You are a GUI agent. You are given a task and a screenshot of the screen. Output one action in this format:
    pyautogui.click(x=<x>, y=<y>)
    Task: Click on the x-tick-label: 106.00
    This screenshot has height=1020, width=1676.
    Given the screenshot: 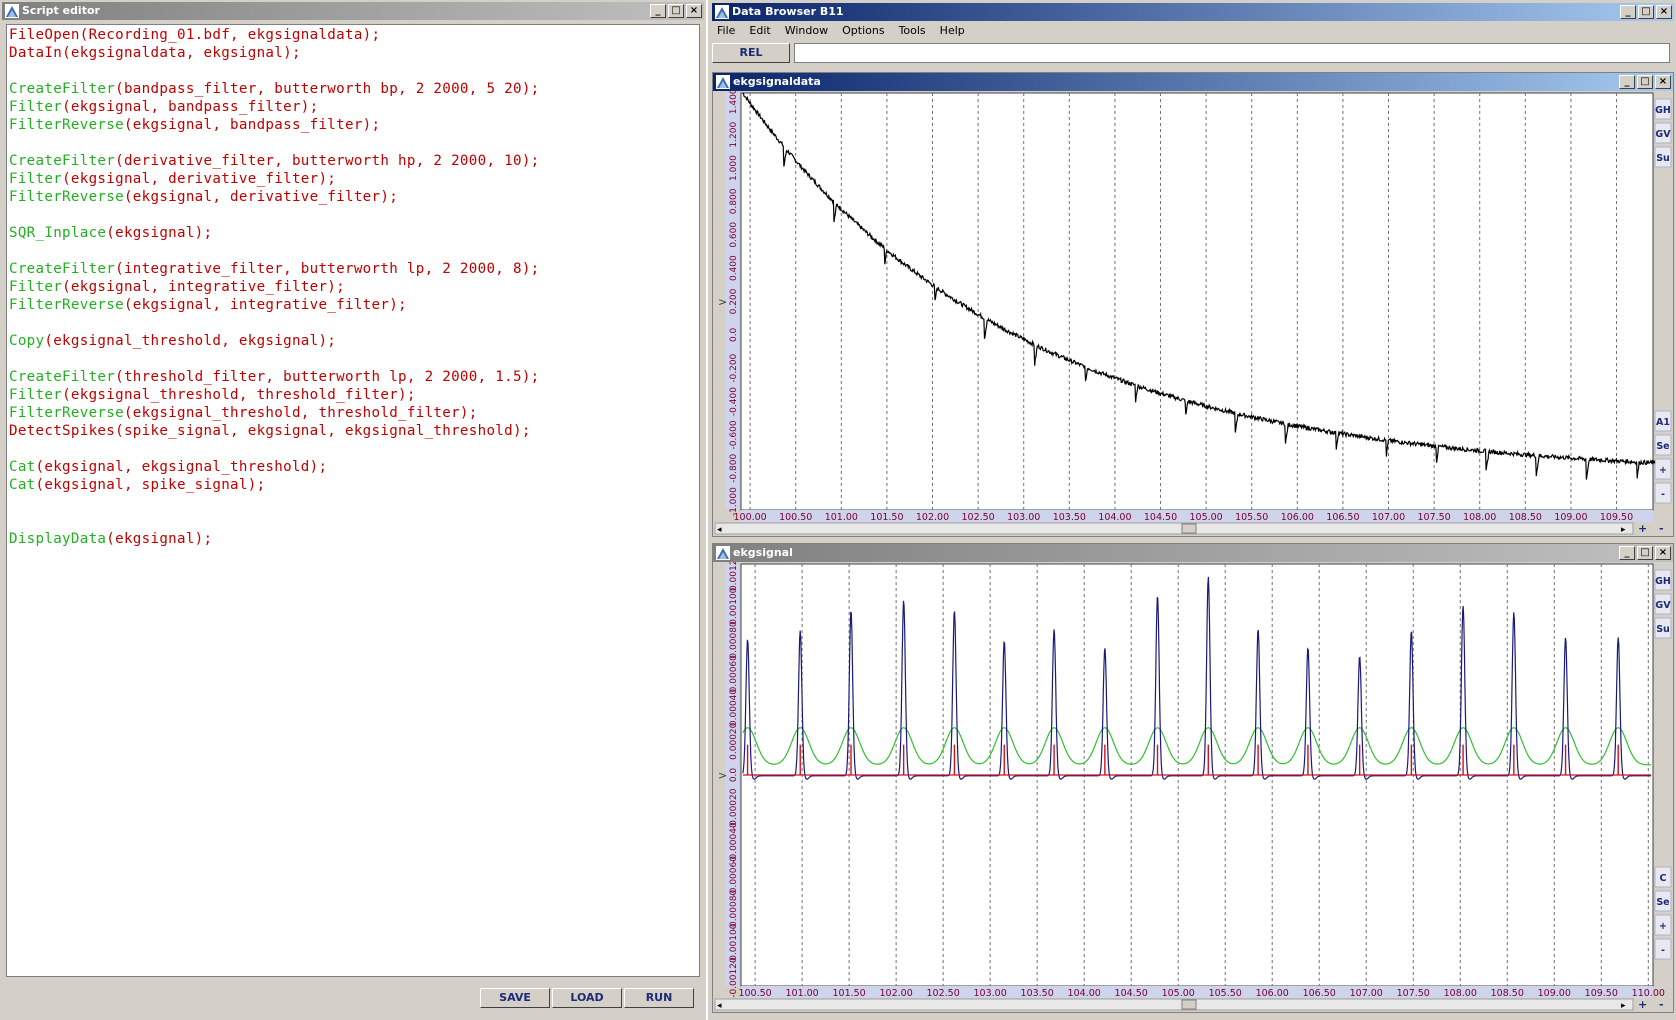 What is the action you would take?
    pyautogui.click(x=1297, y=517)
    